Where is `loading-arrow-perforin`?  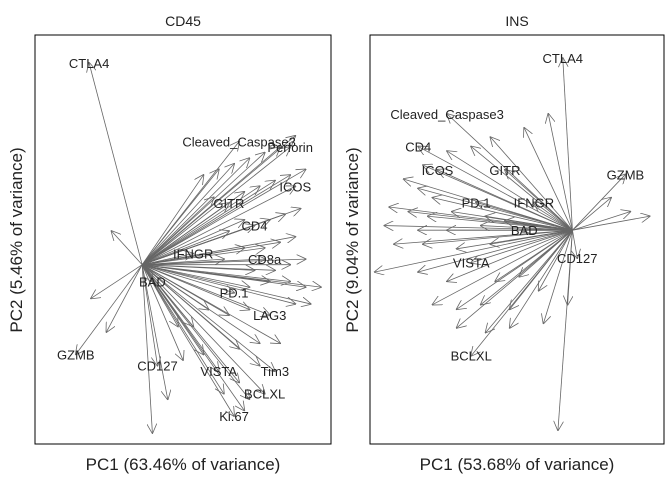 loading-arrow-perforin is located at coordinates (215, 206).